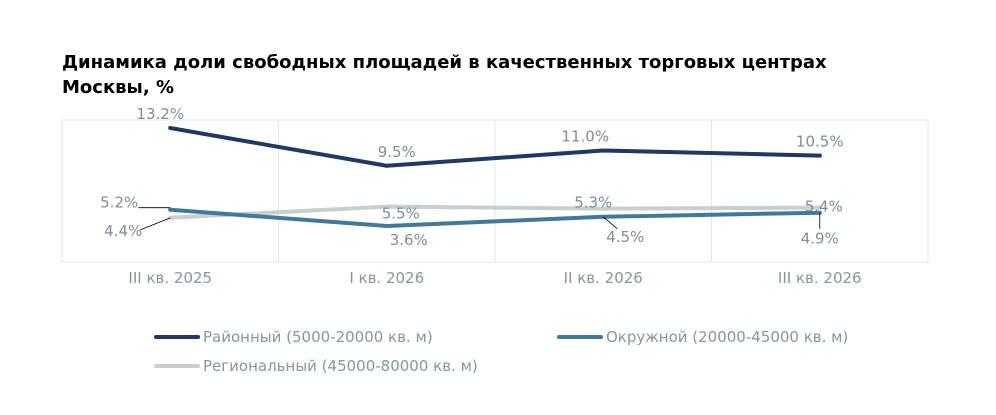  What do you see at coordinates (820, 239) in the screenshot?
I see `data-label: 4.9%` at bounding box center [820, 239].